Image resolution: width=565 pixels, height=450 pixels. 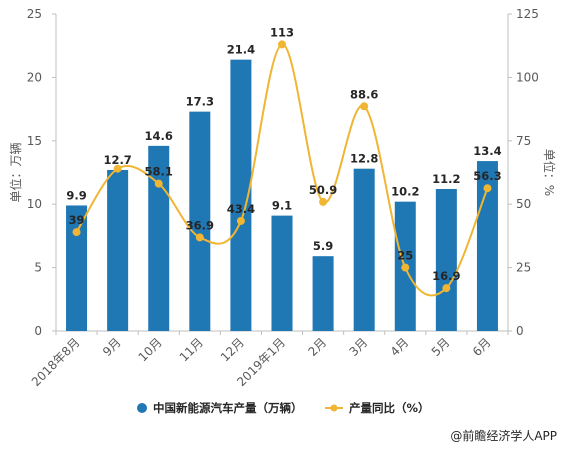 I want to click on y-tick-label: 5, so click(x=38, y=268).